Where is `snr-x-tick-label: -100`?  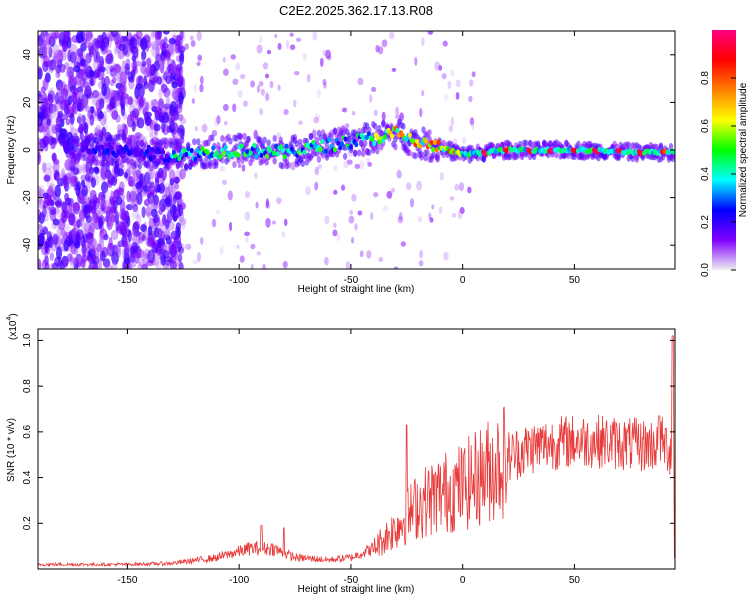 snr-x-tick-label: -100 is located at coordinates (239, 580).